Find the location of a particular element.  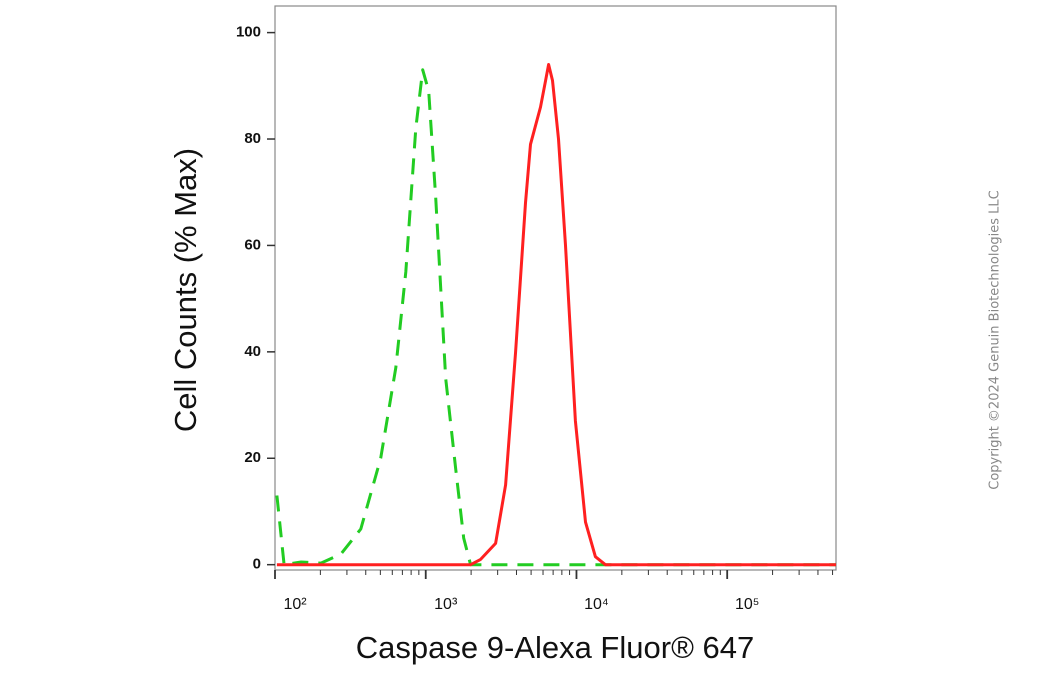

y-tick-label: 60 is located at coordinates (252, 244).